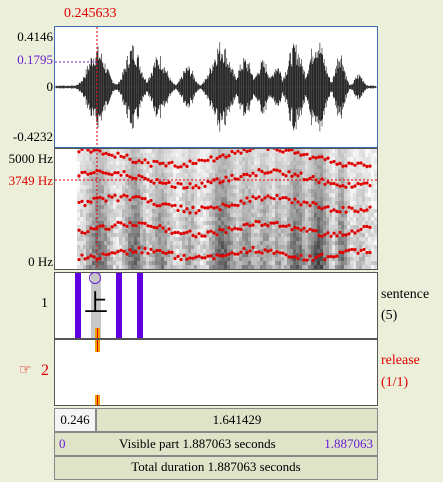 The width and height of the screenshot is (443, 482). What do you see at coordinates (216, 372) in the screenshot?
I see `tier-2-release` at bounding box center [216, 372].